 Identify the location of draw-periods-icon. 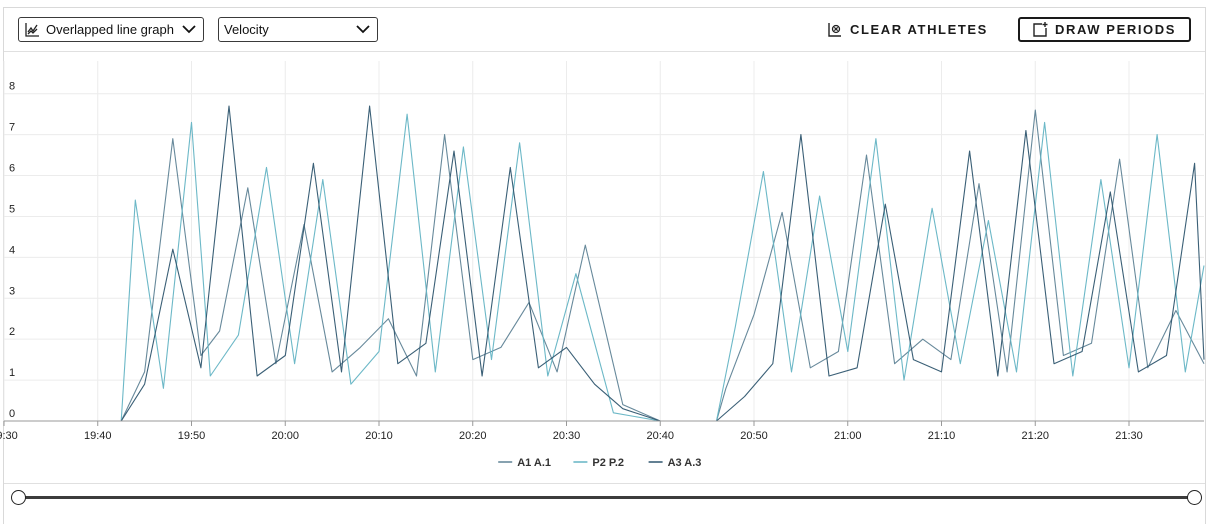
(1040, 29).